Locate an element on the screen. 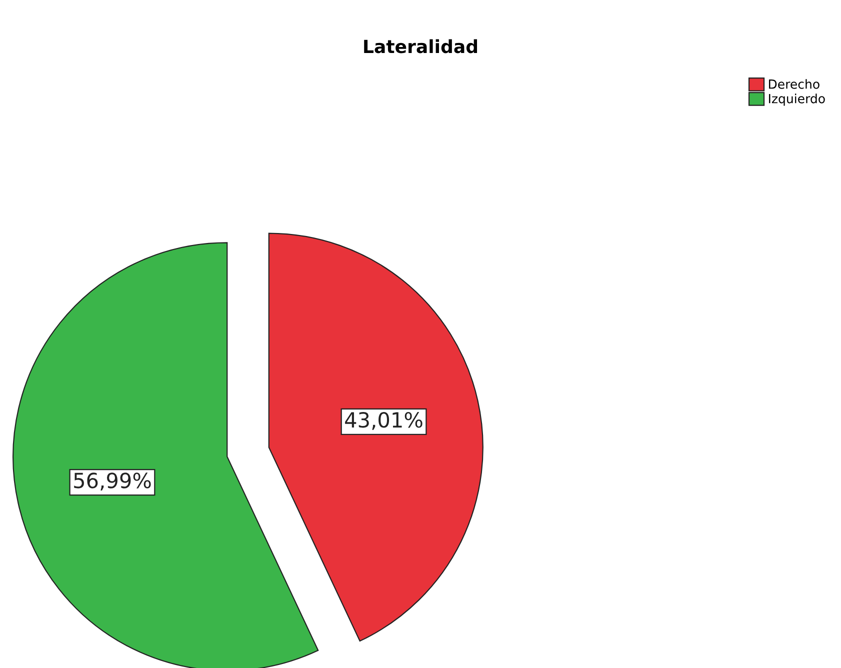 Image resolution: width=841 pixels, height=668 pixels. legend-label: Derecho is located at coordinates (794, 84).